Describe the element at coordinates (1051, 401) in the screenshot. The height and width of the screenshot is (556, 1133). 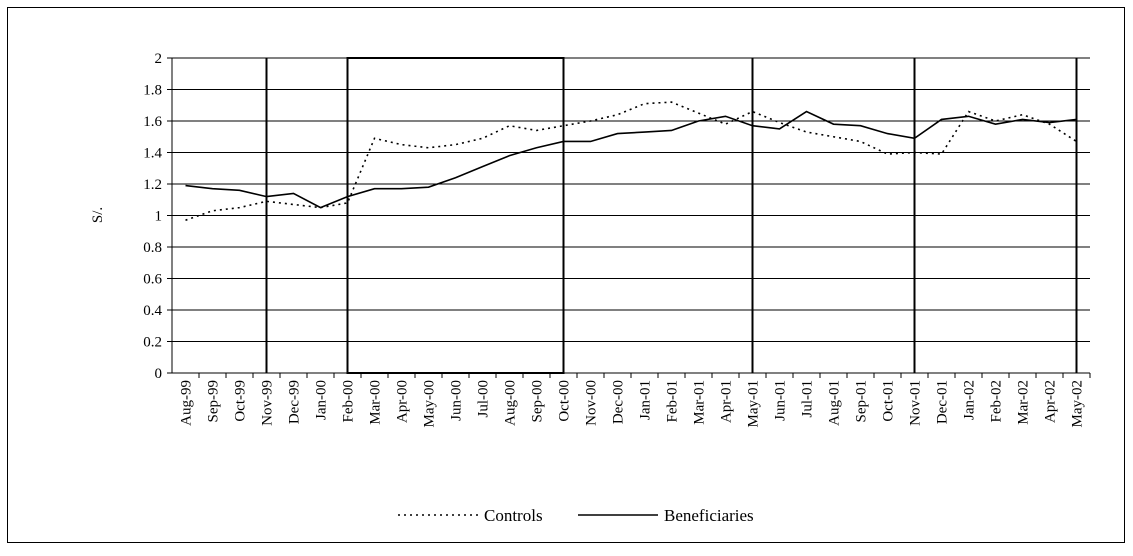
I see `x-tick-label: Apr-02` at that location.